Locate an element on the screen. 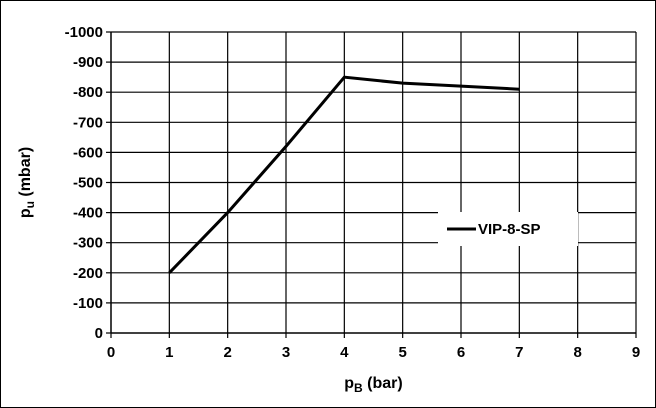 The image size is (656, 408). x-tick-label: 8 is located at coordinates (577, 352).